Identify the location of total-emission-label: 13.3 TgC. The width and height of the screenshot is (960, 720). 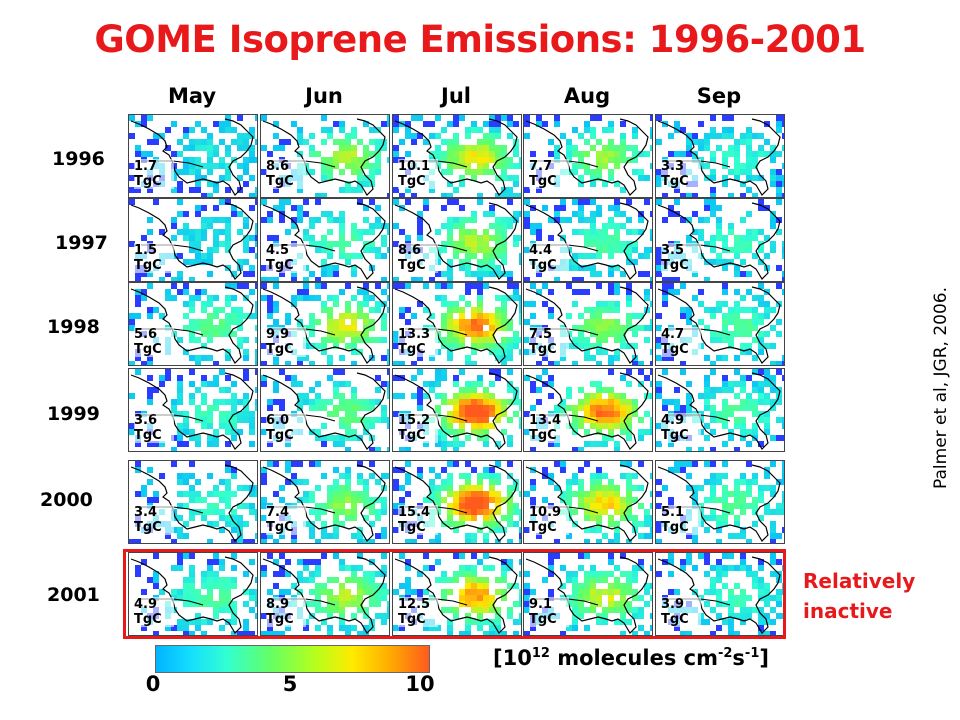
(418, 342).